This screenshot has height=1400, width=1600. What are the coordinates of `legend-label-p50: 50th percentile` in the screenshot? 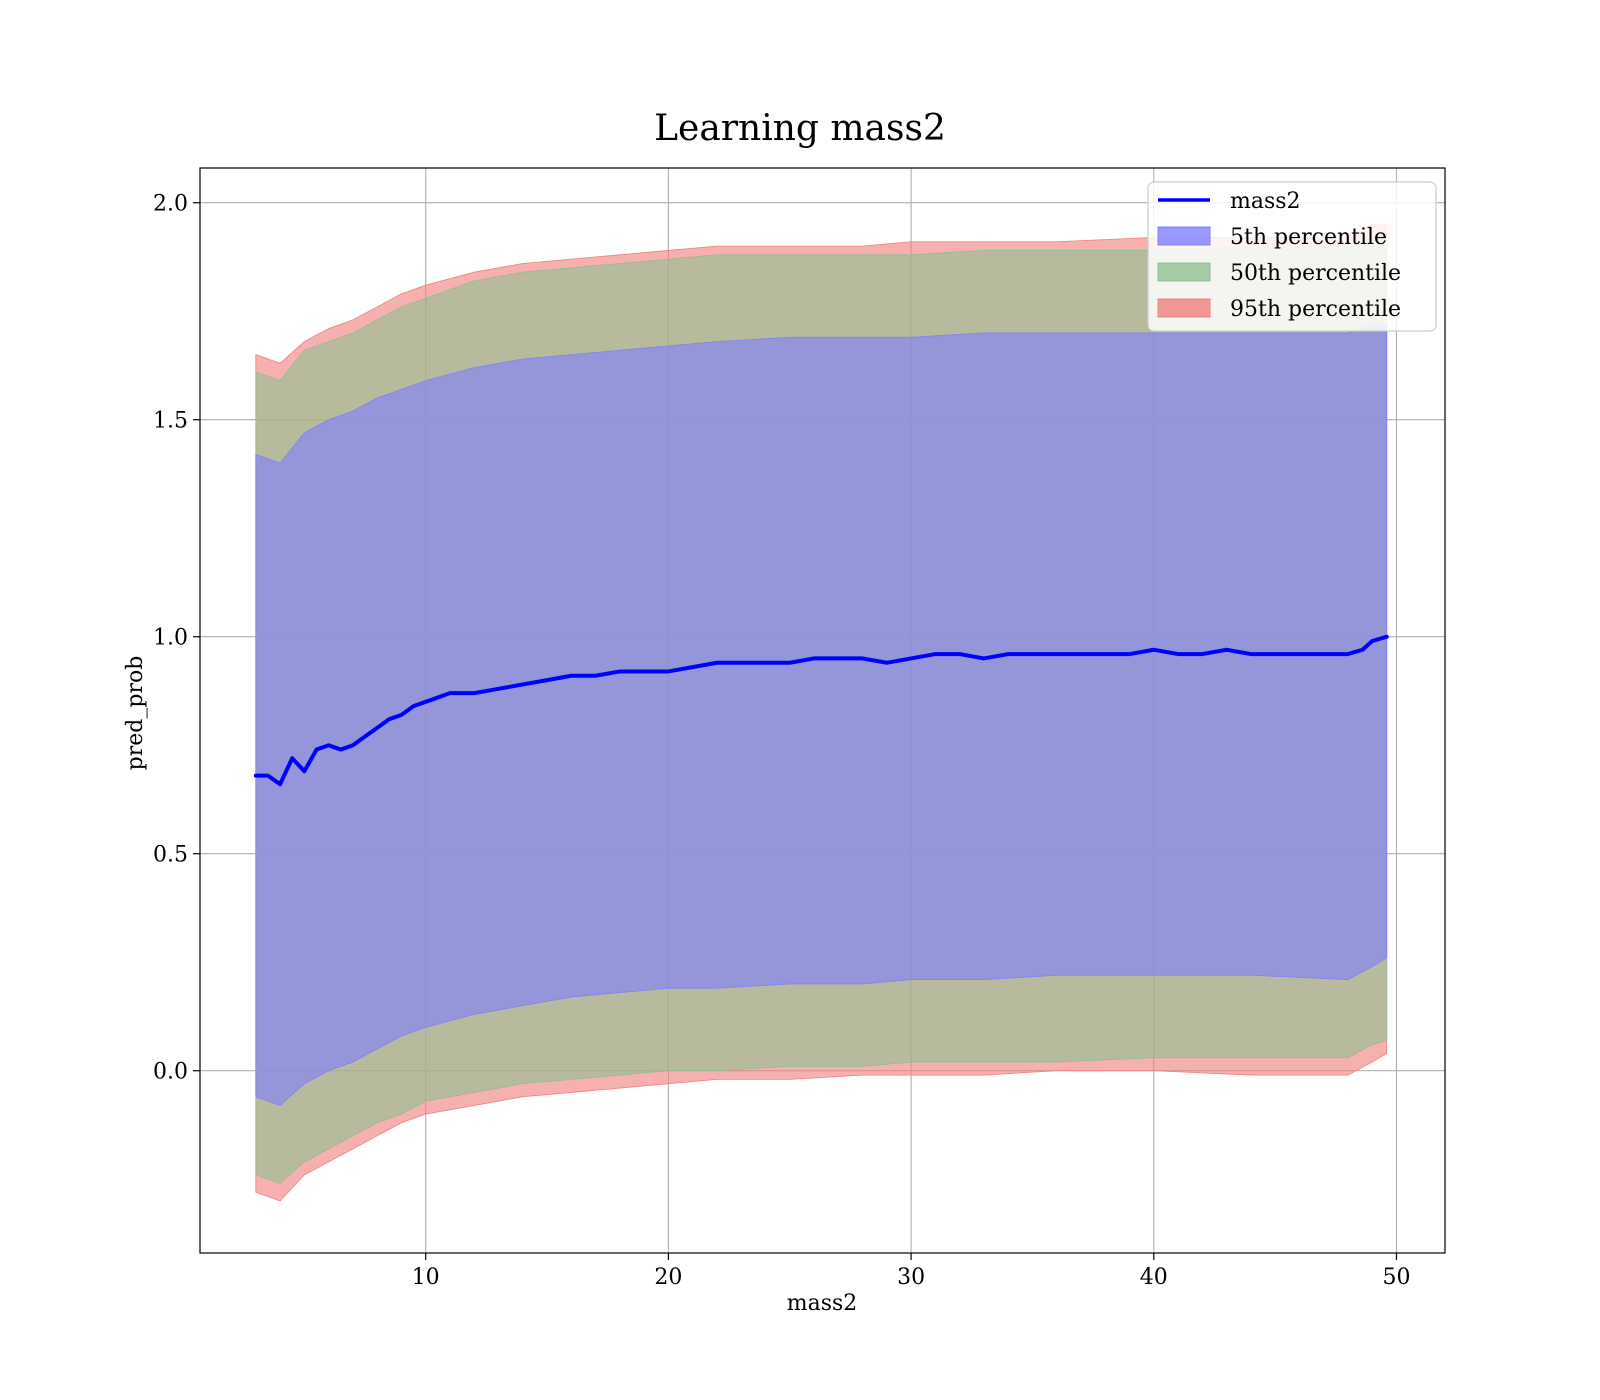 It's located at (1315, 273).